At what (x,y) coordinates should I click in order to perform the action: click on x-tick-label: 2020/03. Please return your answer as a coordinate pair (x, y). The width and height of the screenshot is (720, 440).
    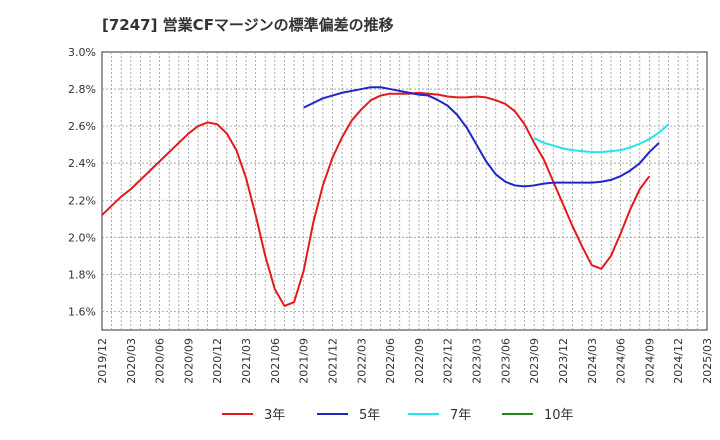
    Looking at the image, I should click on (131, 361).